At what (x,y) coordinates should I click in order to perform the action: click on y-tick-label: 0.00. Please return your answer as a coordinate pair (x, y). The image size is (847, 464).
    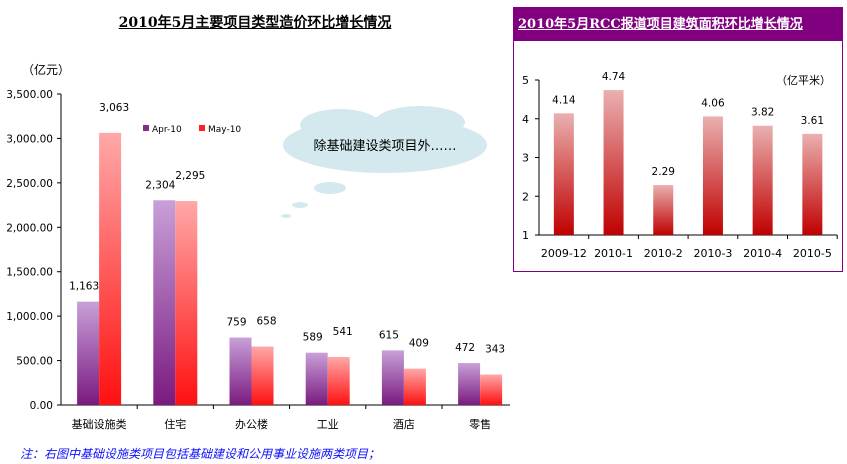
    Looking at the image, I should click on (41, 406).